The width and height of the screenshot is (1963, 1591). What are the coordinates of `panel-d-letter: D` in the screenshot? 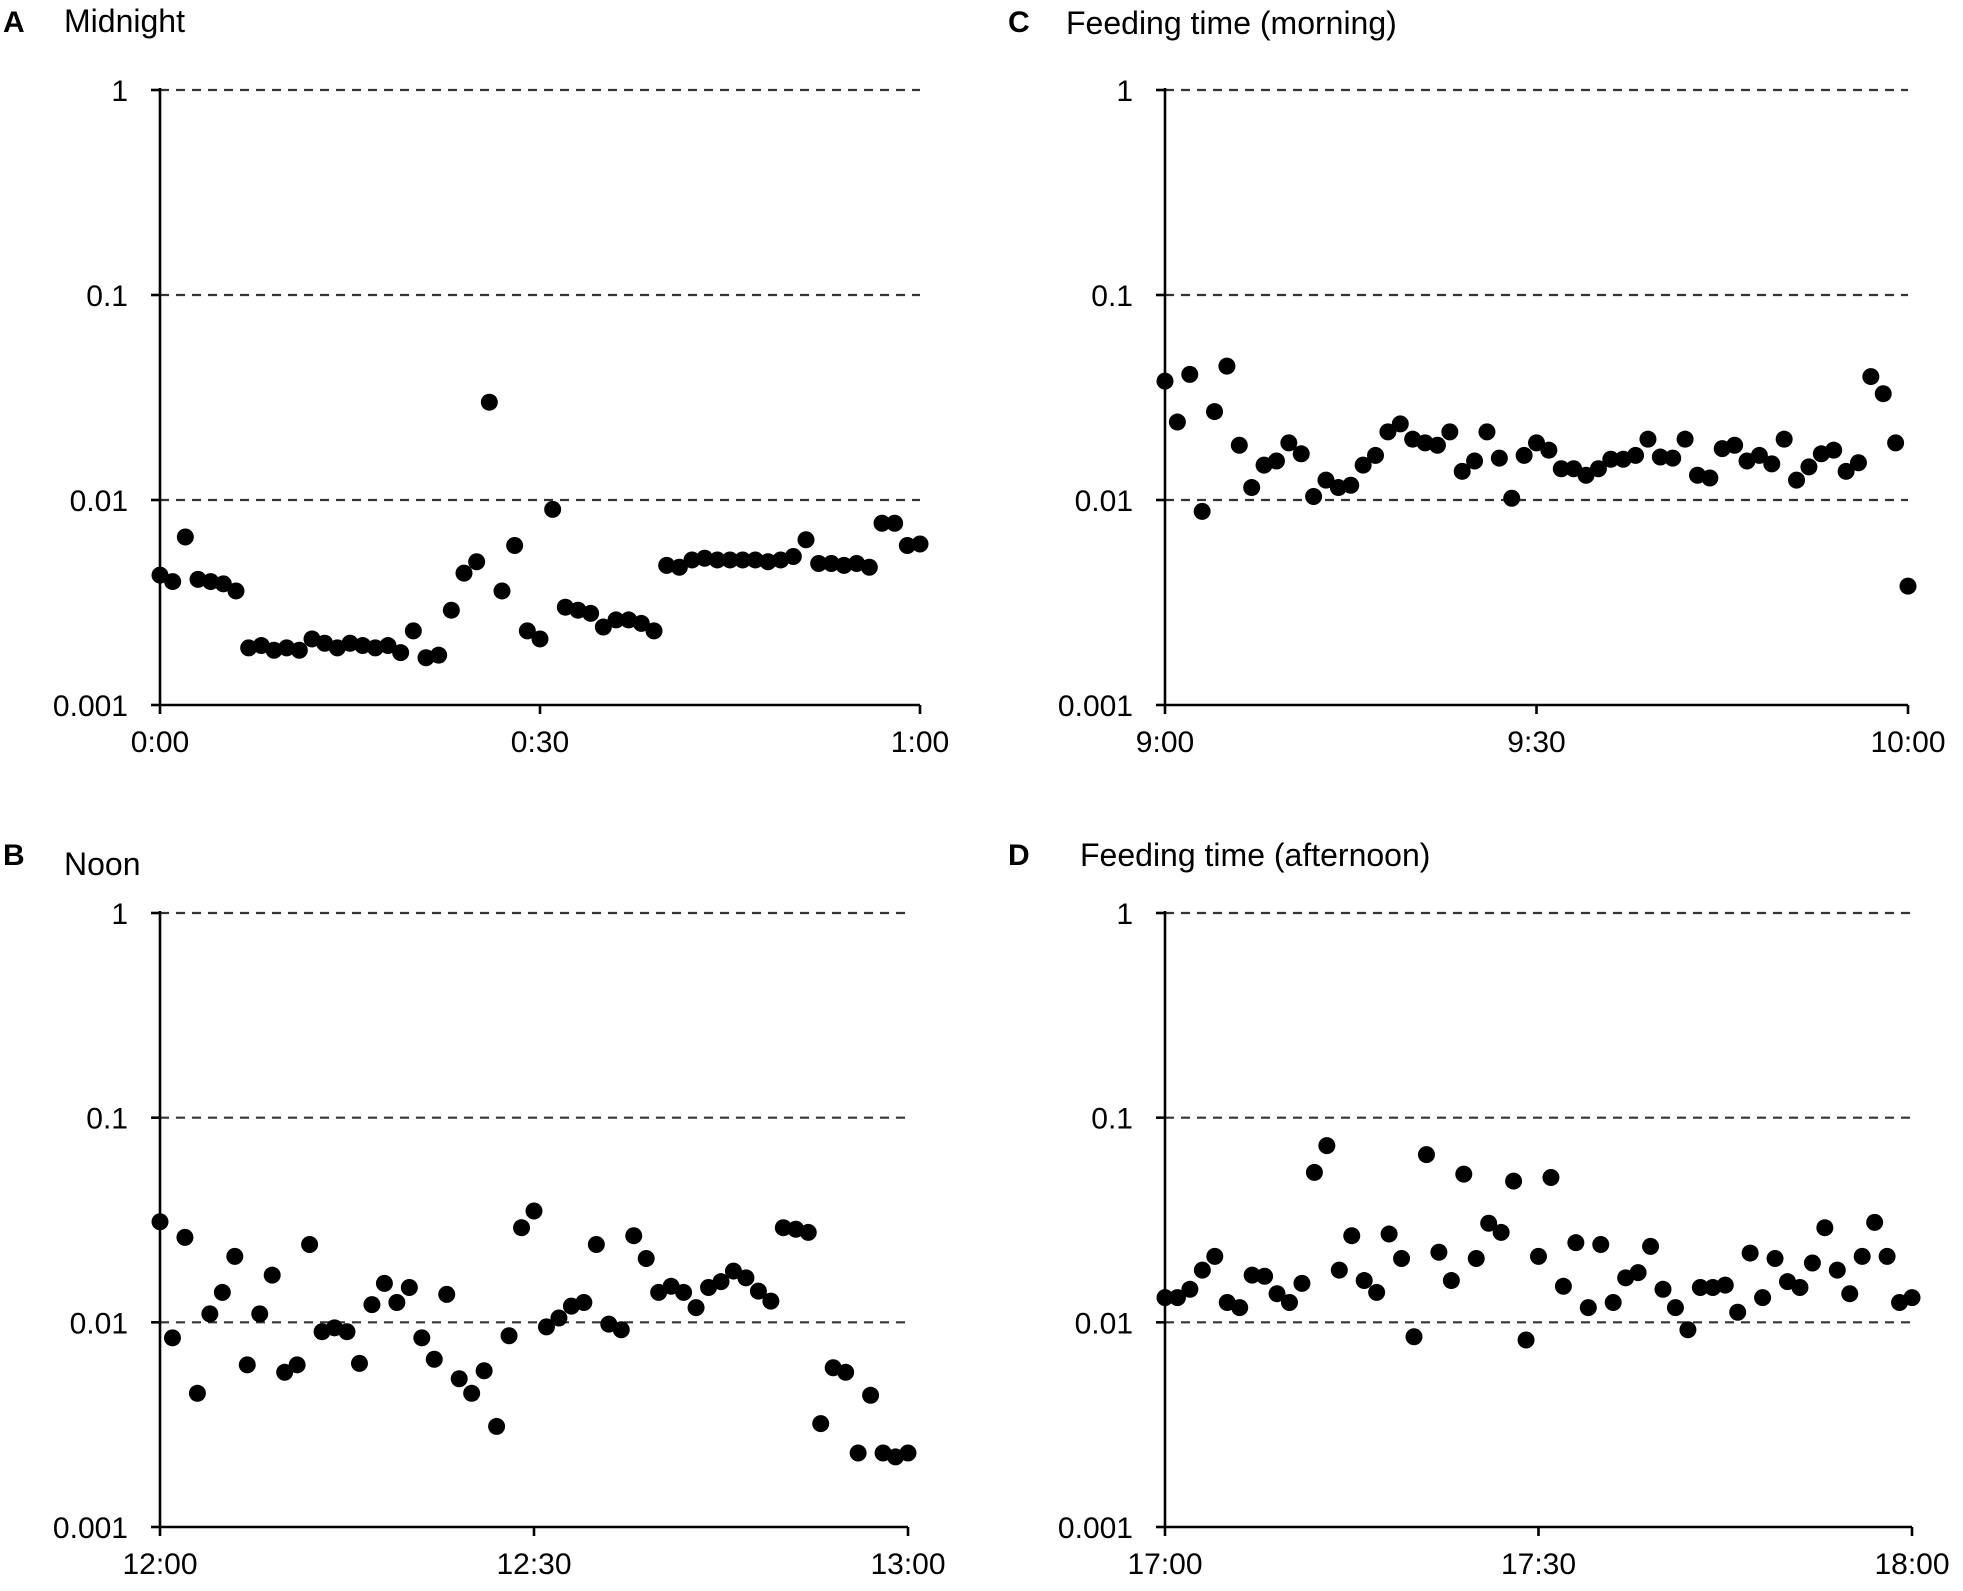 It's located at (1019, 855).